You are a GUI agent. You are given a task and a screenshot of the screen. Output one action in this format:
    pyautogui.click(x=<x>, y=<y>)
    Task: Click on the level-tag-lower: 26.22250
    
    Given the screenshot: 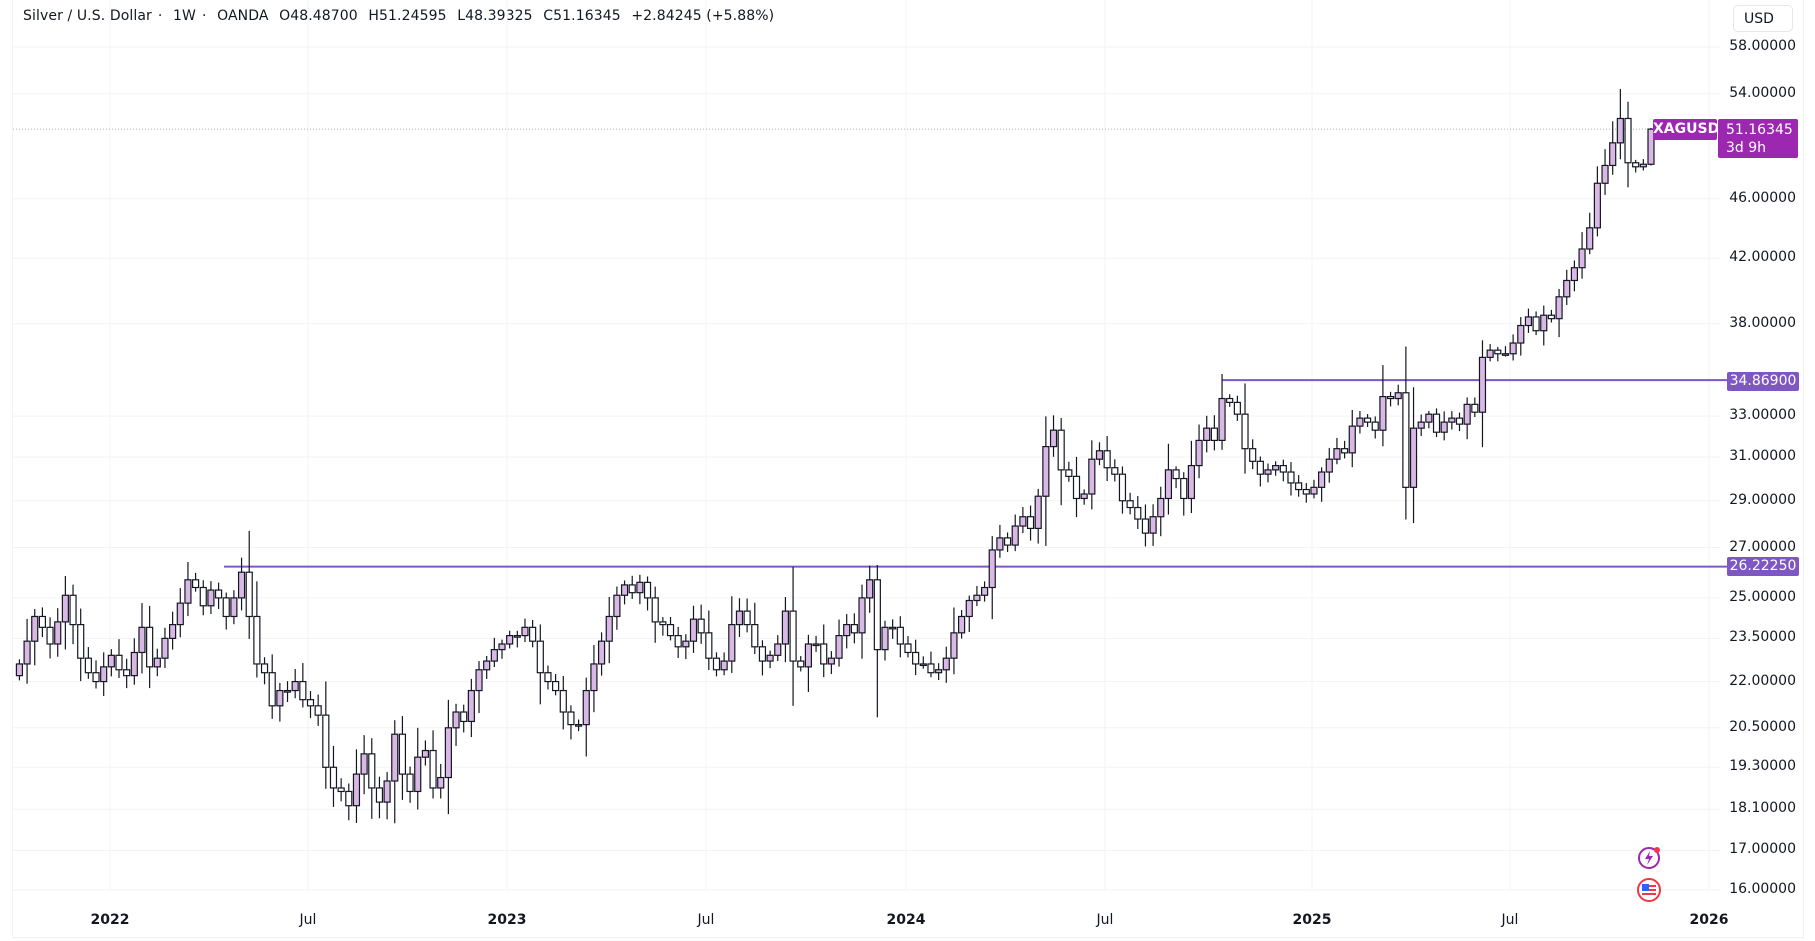 What is the action you would take?
    pyautogui.click(x=1763, y=566)
    